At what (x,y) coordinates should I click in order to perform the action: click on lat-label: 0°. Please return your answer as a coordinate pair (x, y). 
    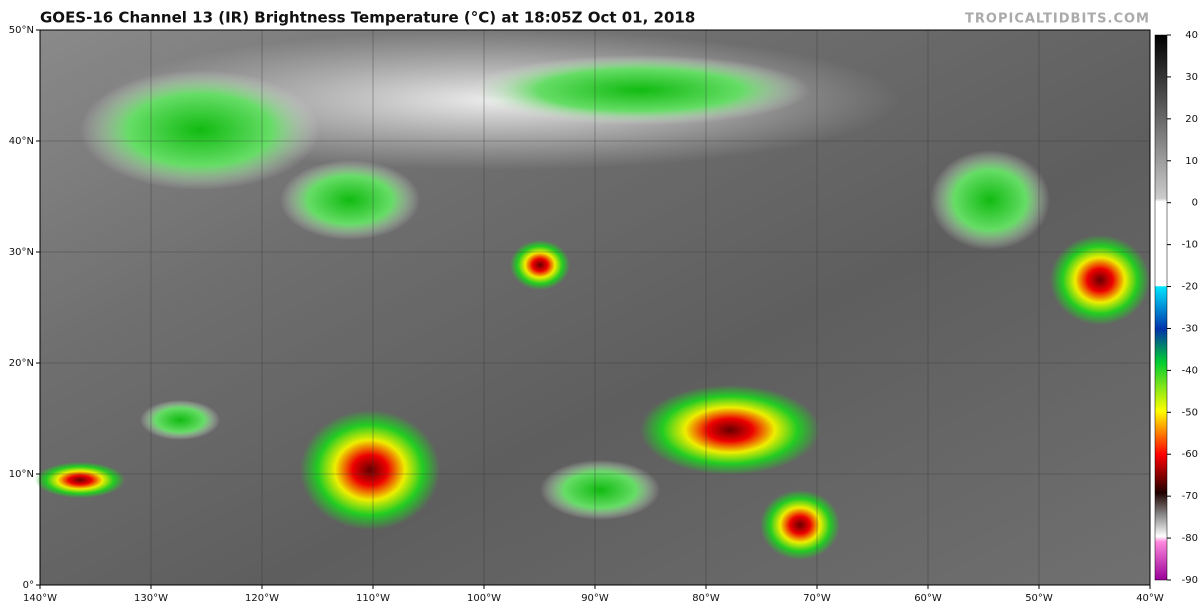
    Looking at the image, I should click on (28, 585).